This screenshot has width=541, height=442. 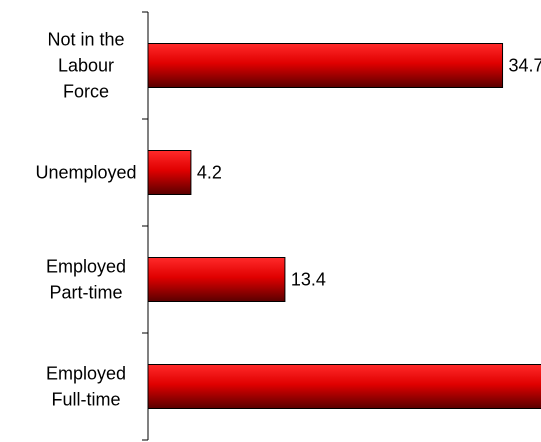 I want to click on category-label-line: Part-time, so click(x=85, y=293).